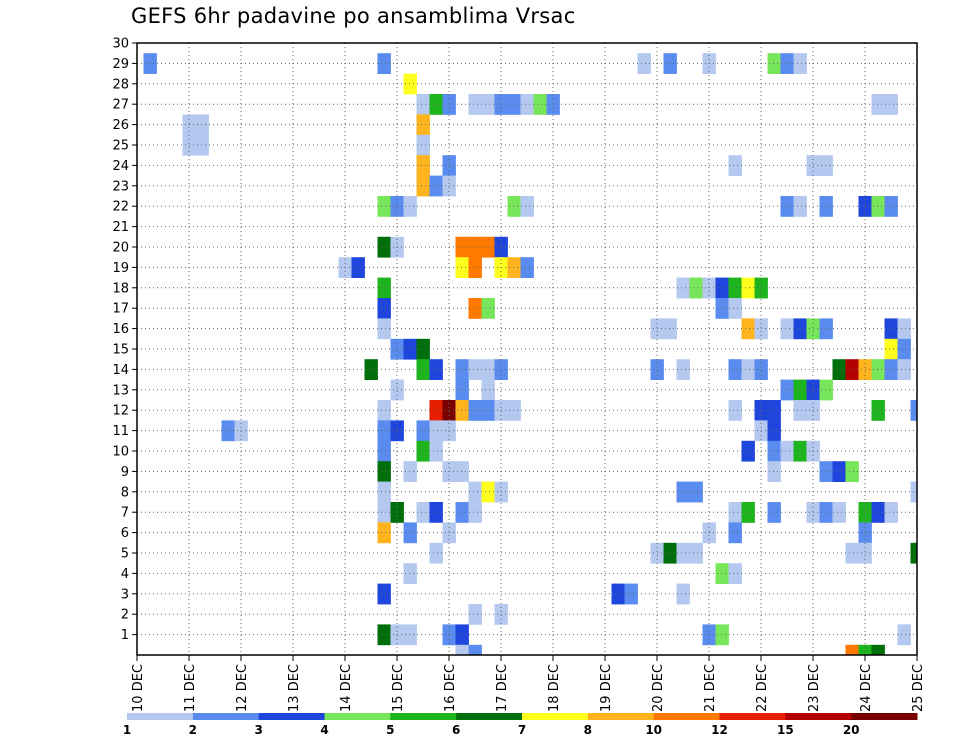 The image size is (960, 742). What do you see at coordinates (918, 688) in the screenshot?
I see `x-tick-label: 25 DEC` at bounding box center [918, 688].